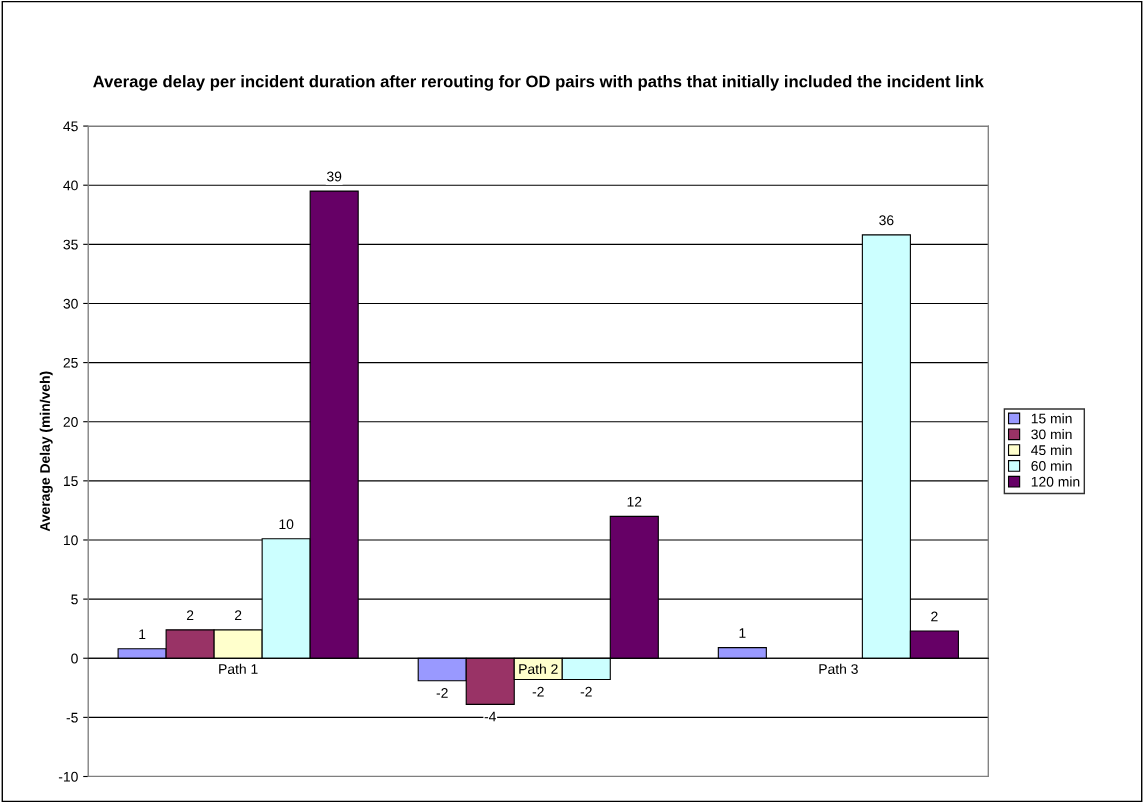 The image size is (1144, 803). I want to click on y-tick-label: 25, so click(70, 362).